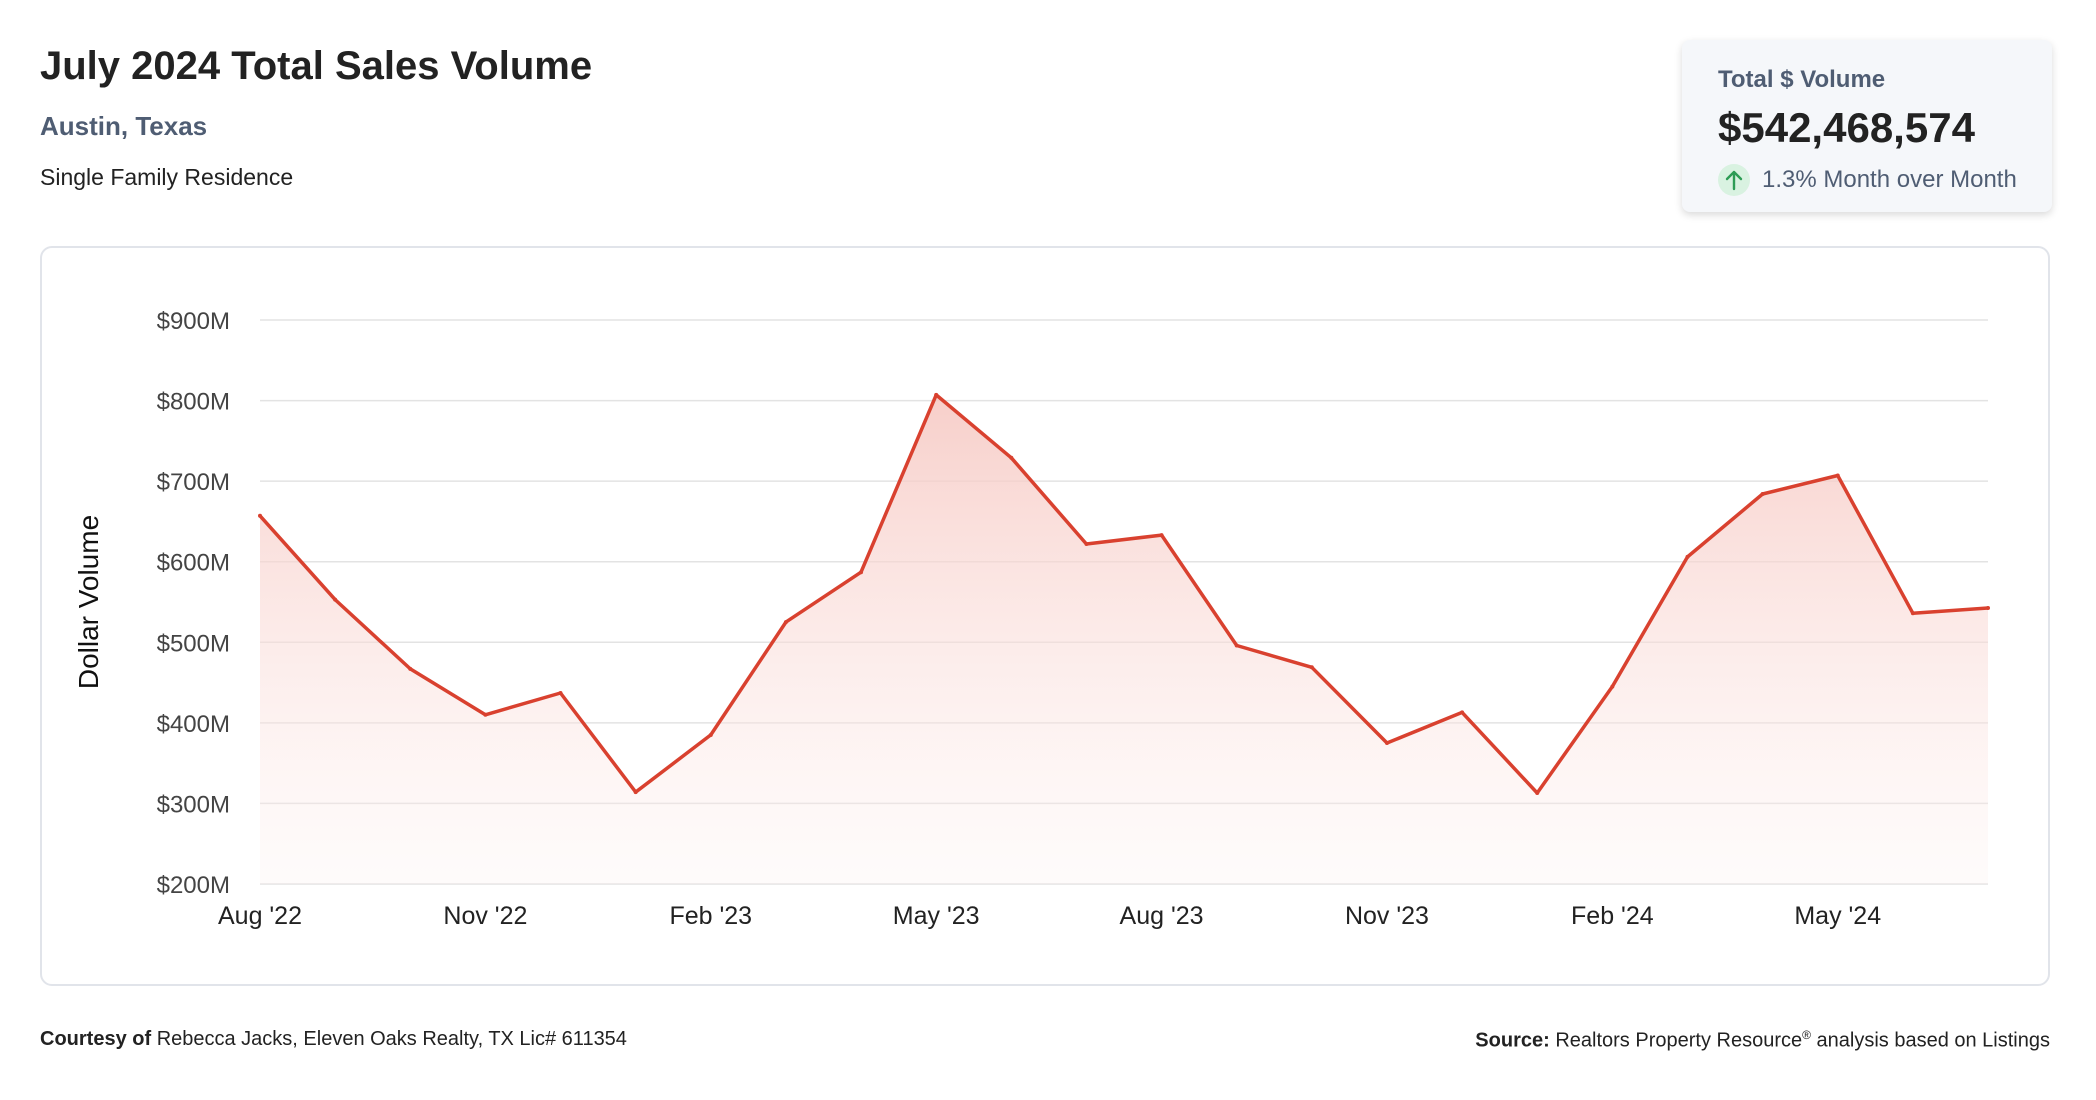 Image resolution: width=2096 pixels, height=1100 pixels. Describe the element at coordinates (193, 321) in the screenshot. I see `y-tick-label: $900M` at that location.